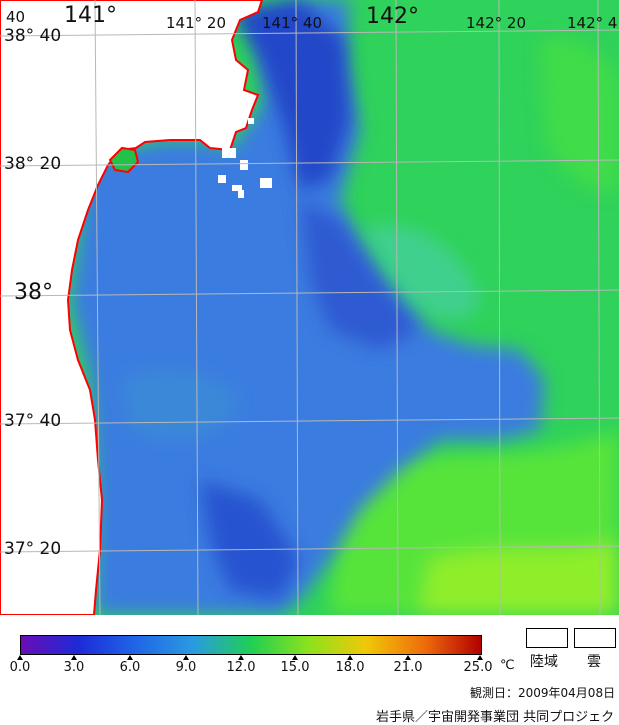 The width and height of the screenshot is (619, 725). I want to click on cloud-label: 雲, so click(594, 662).